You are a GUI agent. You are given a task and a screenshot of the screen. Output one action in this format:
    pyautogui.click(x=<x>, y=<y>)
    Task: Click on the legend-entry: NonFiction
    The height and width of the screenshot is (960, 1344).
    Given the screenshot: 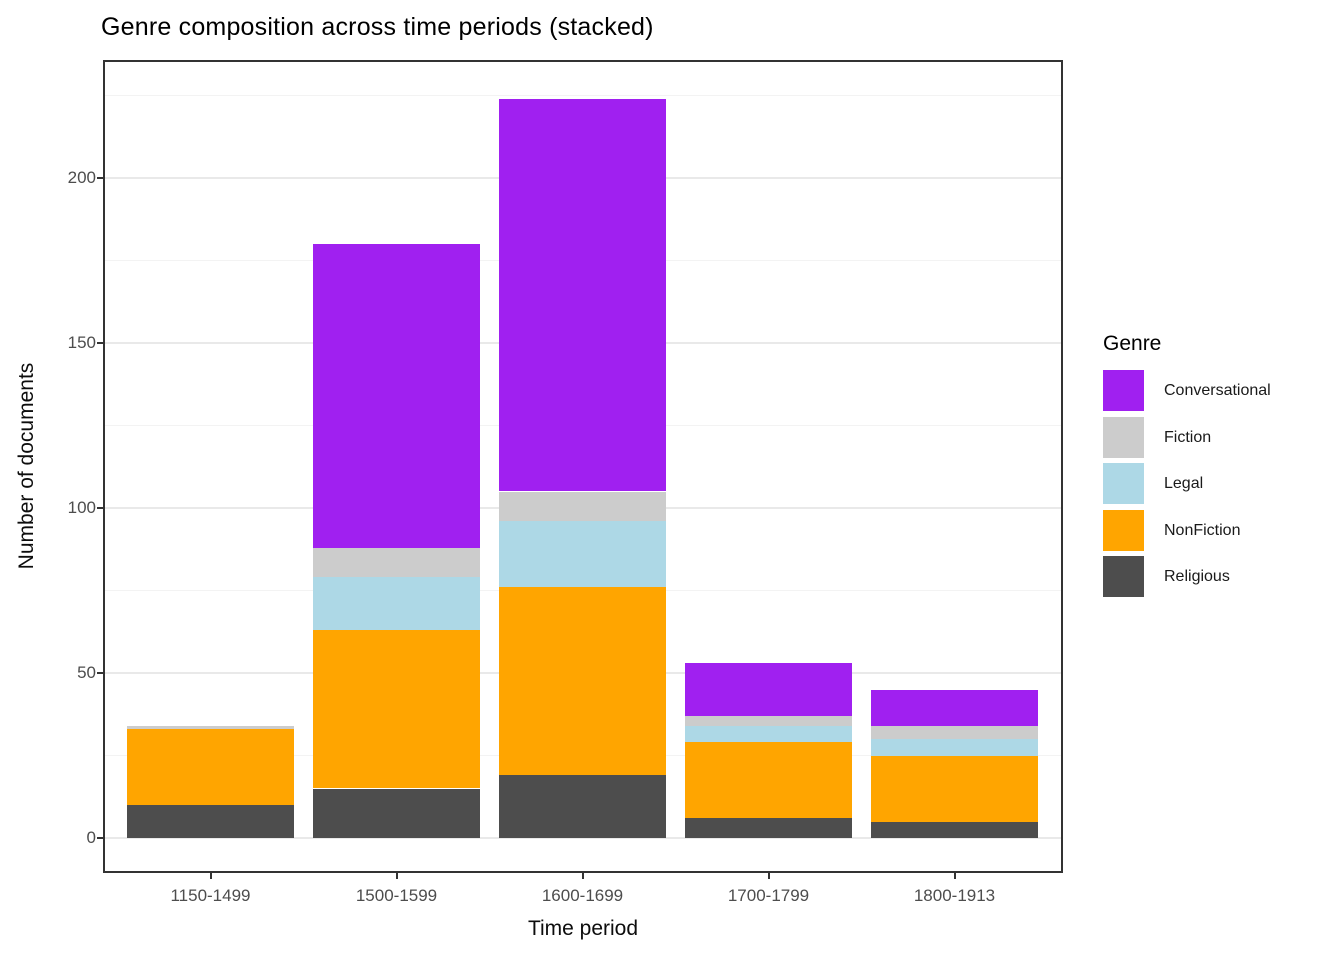 What is the action you would take?
    pyautogui.click(x=1220, y=530)
    